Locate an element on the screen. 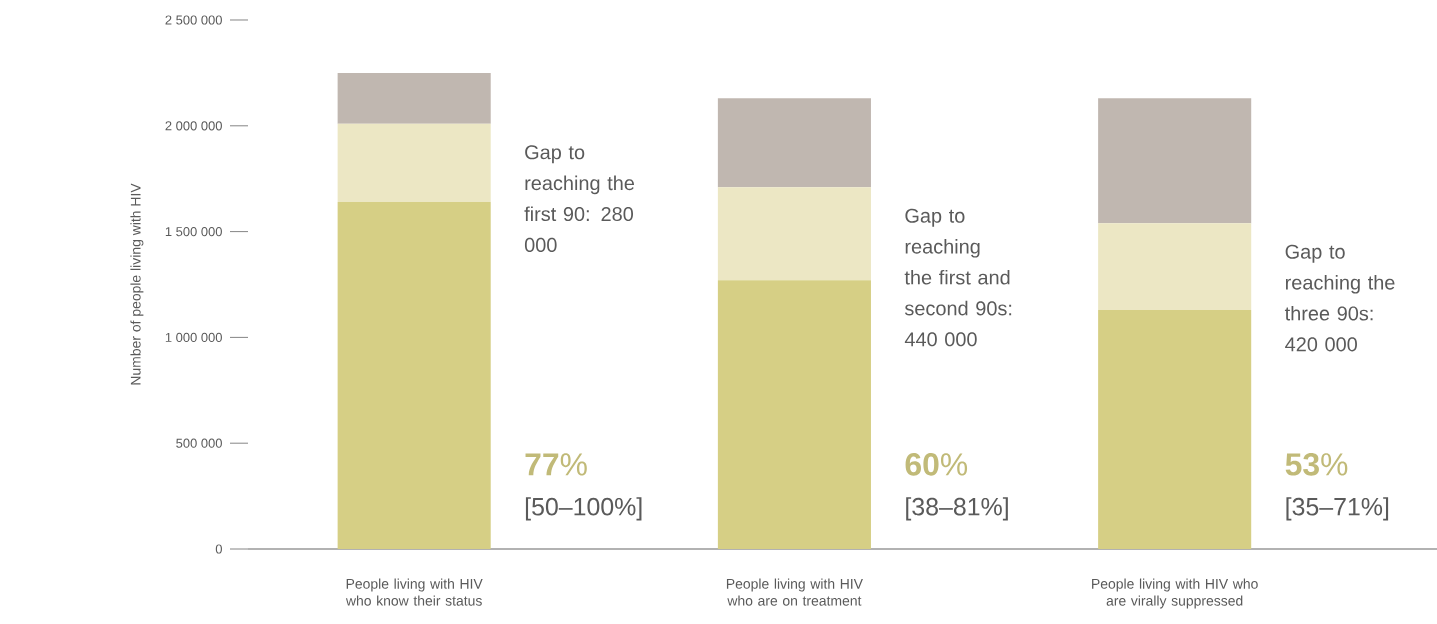 The width and height of the screenshot is (1437, 624). annotation: Gap to reaching the first 90: 280 000 is located at coordinates (579, 198).